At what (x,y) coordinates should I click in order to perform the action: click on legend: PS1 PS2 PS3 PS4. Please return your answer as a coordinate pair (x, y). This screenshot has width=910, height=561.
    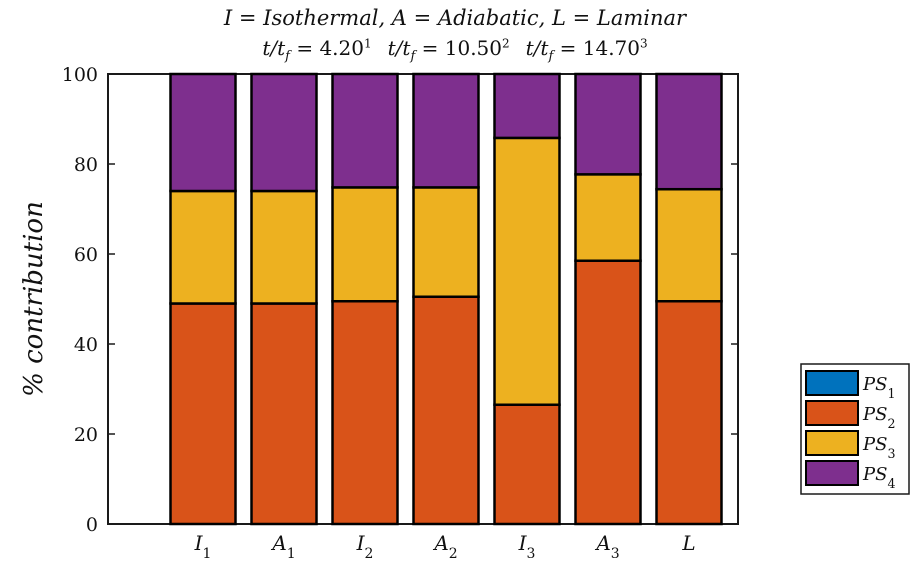
    Looking at the image, I should click on (855, 429).